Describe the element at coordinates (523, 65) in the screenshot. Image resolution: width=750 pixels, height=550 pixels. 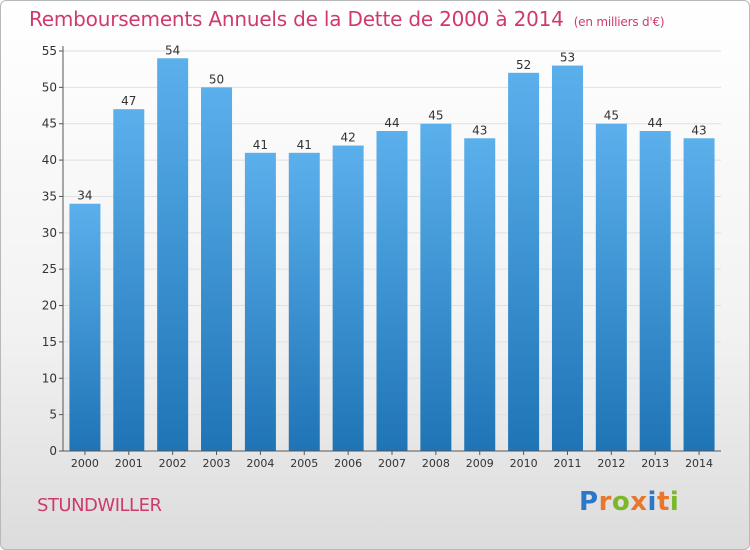
I see `data-label-2010: 52` at that location.